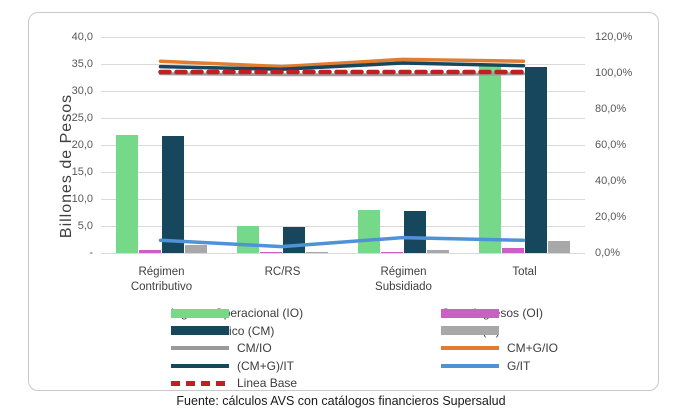 The image size is (682, 419). I want to click on legend-item: Gastos (G), so click(470, 331).